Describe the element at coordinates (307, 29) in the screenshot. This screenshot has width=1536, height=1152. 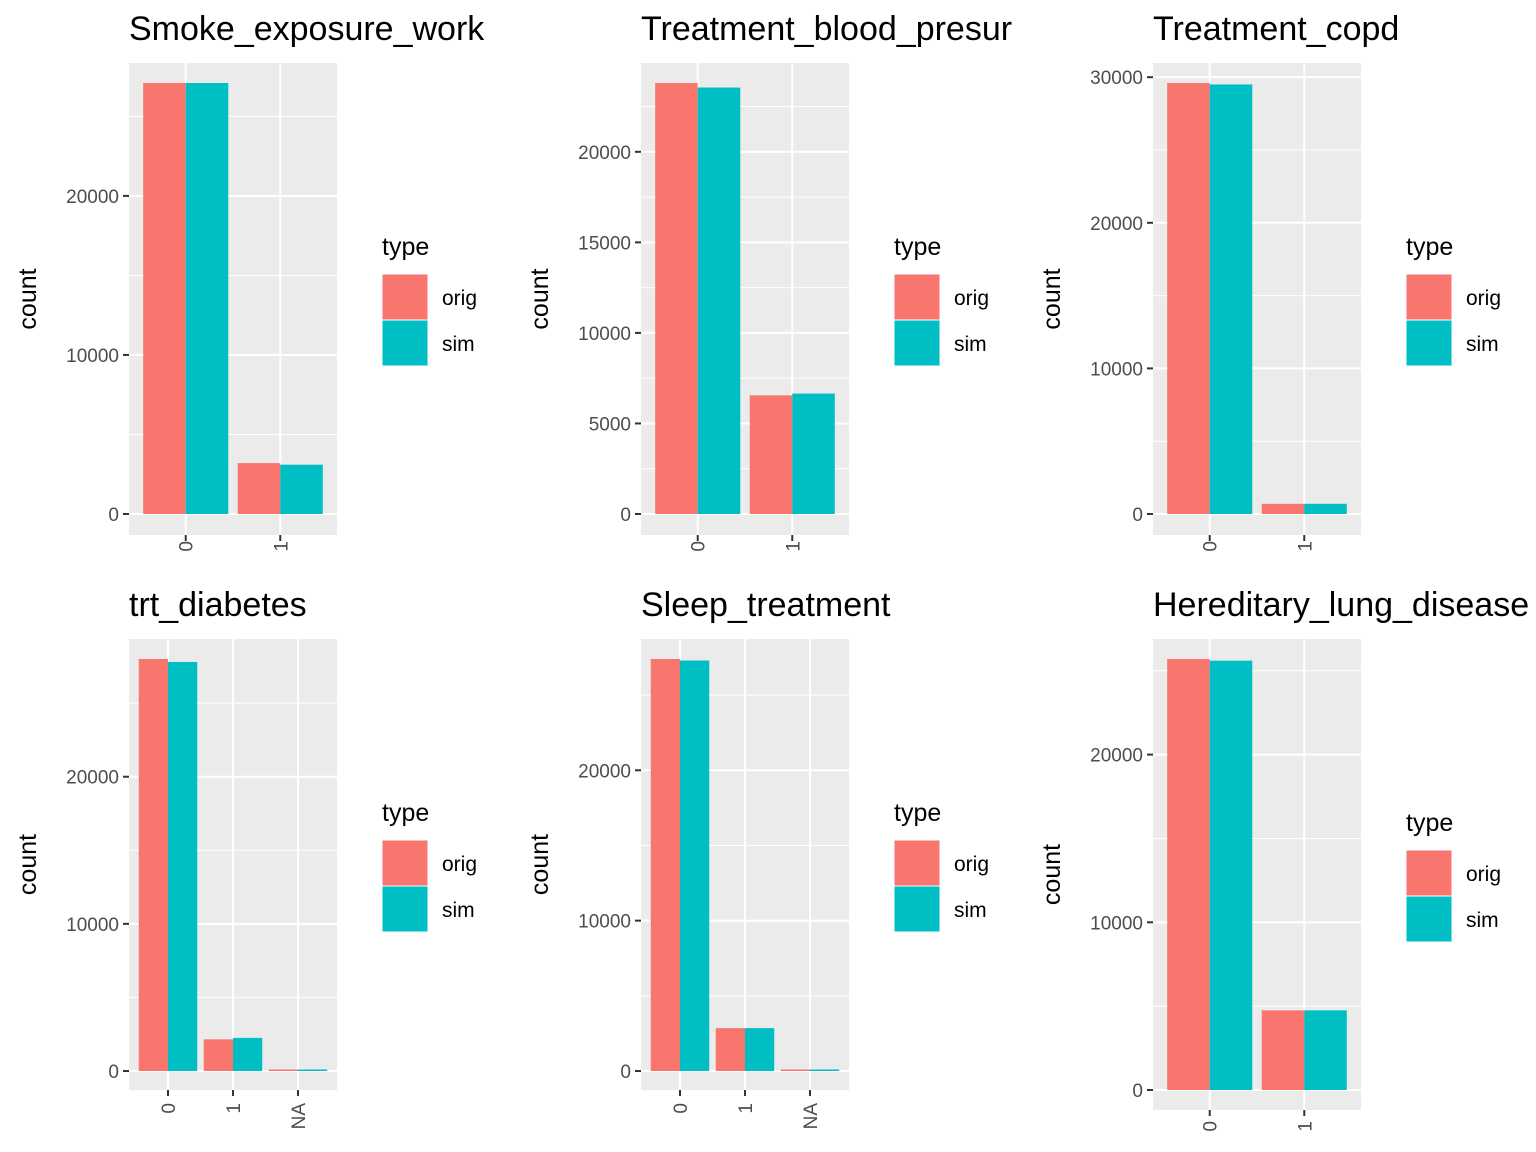
I see `chart-title: Smoke_exposure_work` at that location.